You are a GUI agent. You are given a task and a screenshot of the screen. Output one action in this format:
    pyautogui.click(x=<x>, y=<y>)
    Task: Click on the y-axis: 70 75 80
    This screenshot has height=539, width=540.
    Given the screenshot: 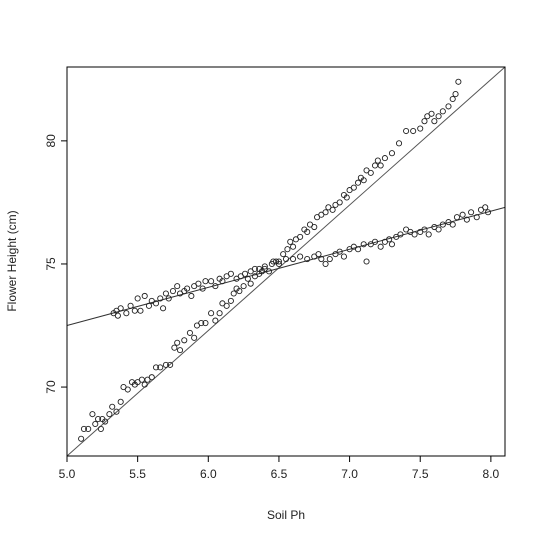 What is the action you would take?
    pyautogui.click(x=55, y=264)
    